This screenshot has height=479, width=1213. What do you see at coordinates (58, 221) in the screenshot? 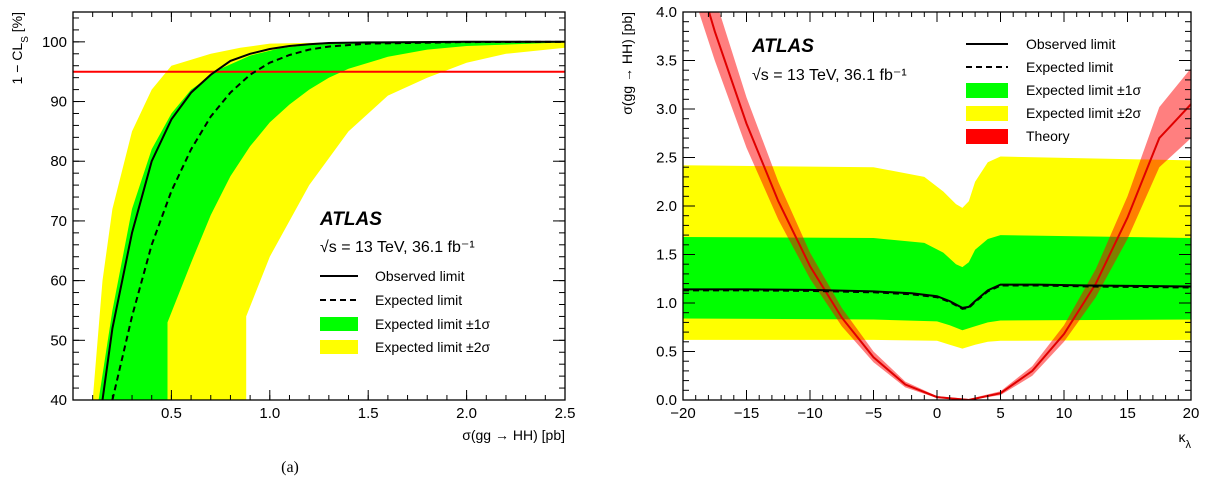
I see `y-tick-label-a: 70` at bounding box center [58, 221].